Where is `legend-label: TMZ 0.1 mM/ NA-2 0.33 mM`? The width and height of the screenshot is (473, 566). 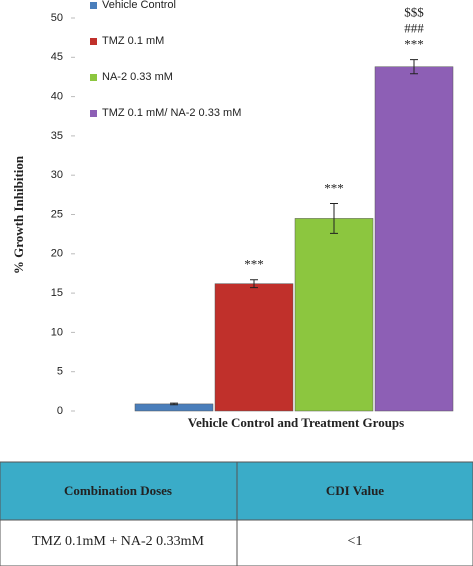 legend-label: TMZ 0.1 mM/ NA-2 0.33 mM is located at coordinates (171, 113).